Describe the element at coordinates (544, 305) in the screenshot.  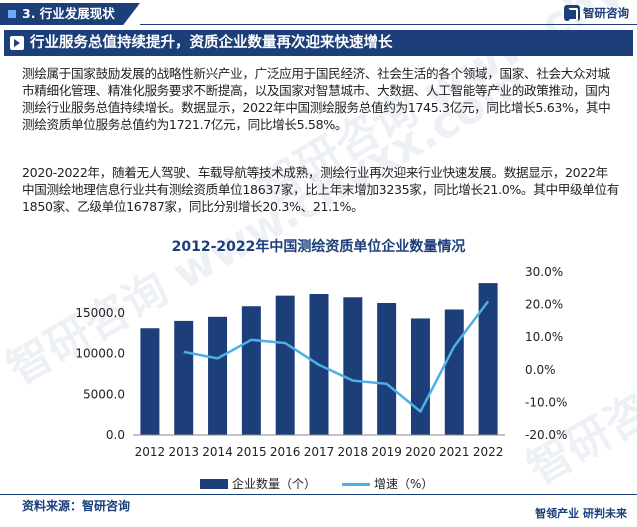
I see `y-right-tick-label: 20.0%` at that location.